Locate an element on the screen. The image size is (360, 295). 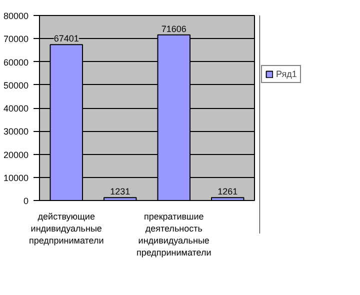
y-tick-label: 30000 is located at coordinates (16, 131).